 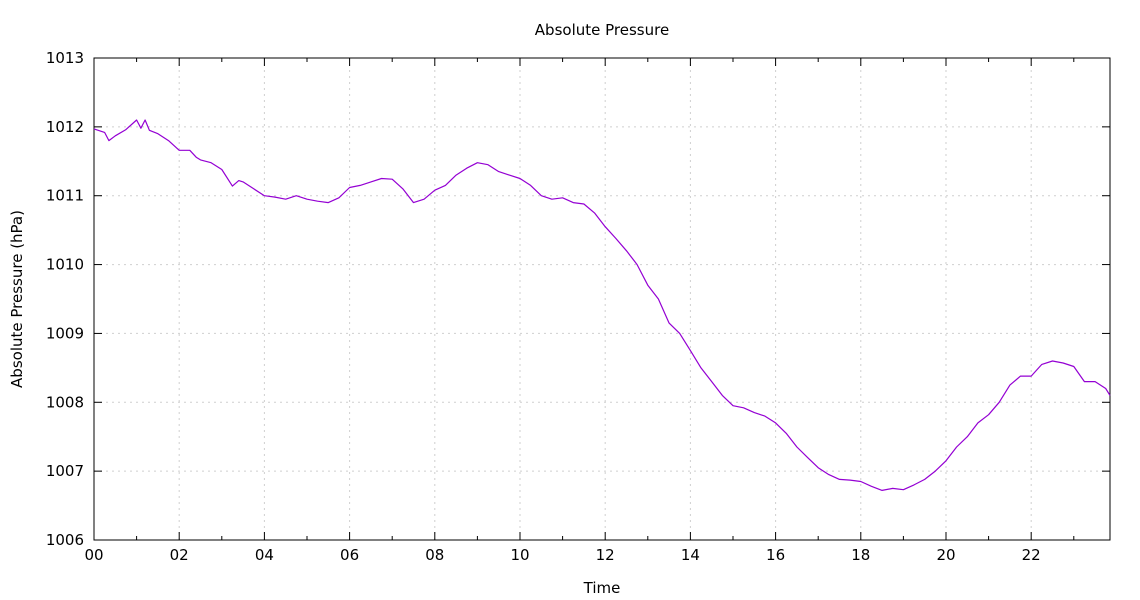 I want to click on y-tick-label: 1013, so click(x=65, y=58).